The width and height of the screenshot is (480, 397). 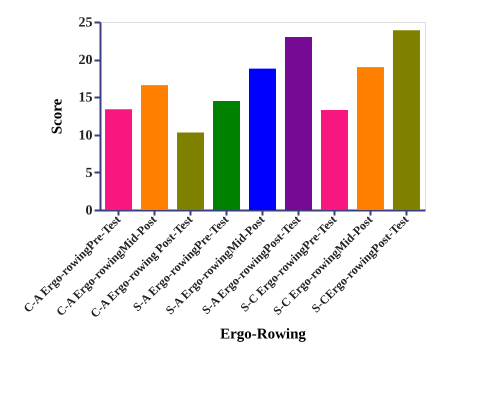 What do you see at coordinates (89, 173) in the screenshot?
I see `y-tick-label: 5` at bounding box center [89, 173].